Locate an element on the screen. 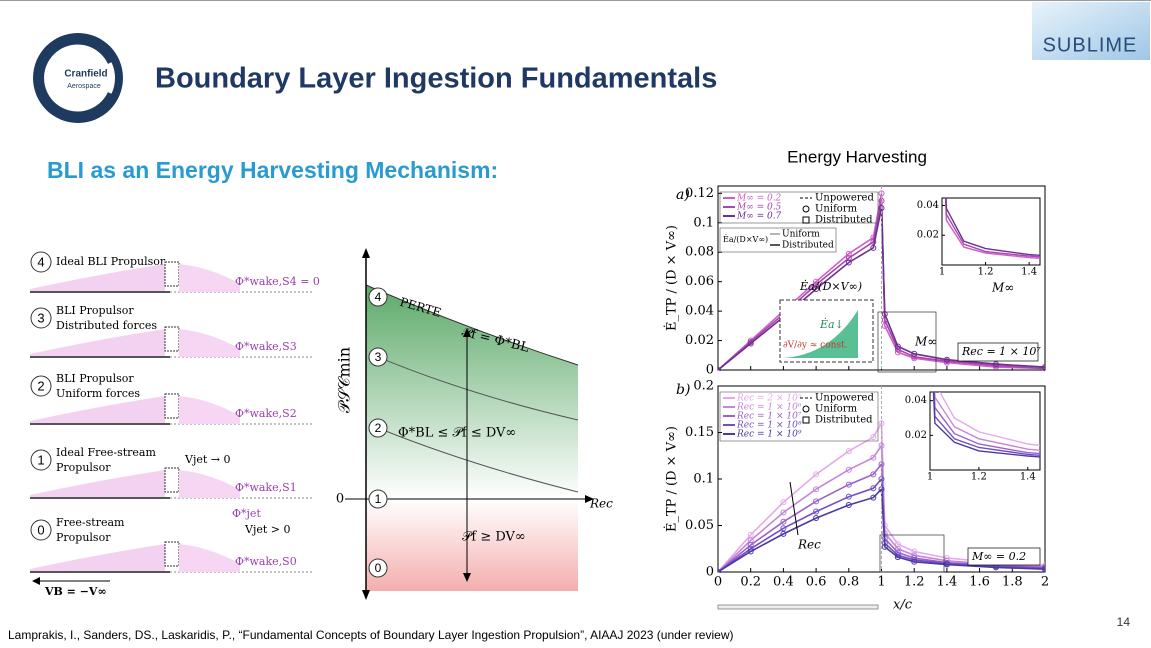 This screenshot has height=648, width=1151. legend2-label: Distributed is located at coordinates (808, 246).